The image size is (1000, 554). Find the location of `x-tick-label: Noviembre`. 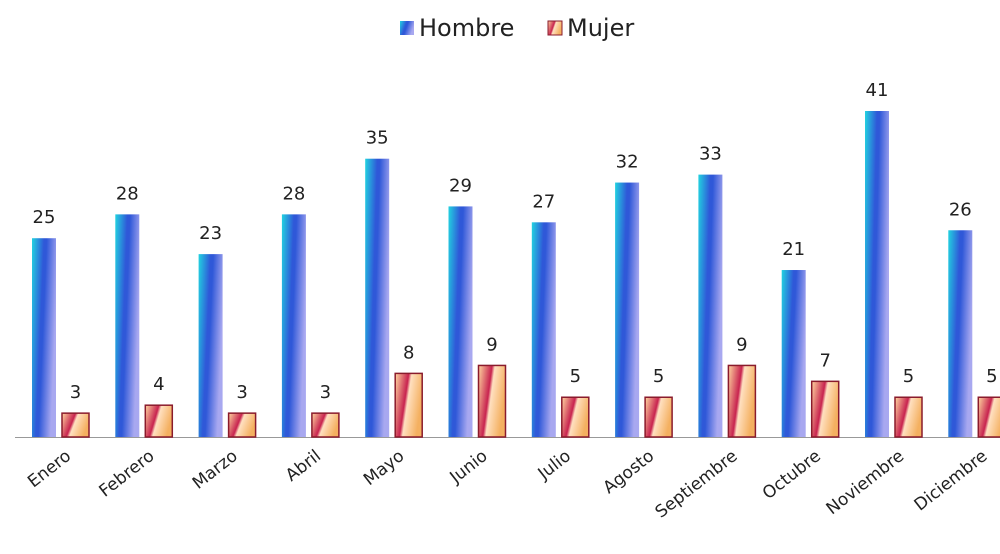

x-tick-label: Noviembre is located at coordinates (865, 482).